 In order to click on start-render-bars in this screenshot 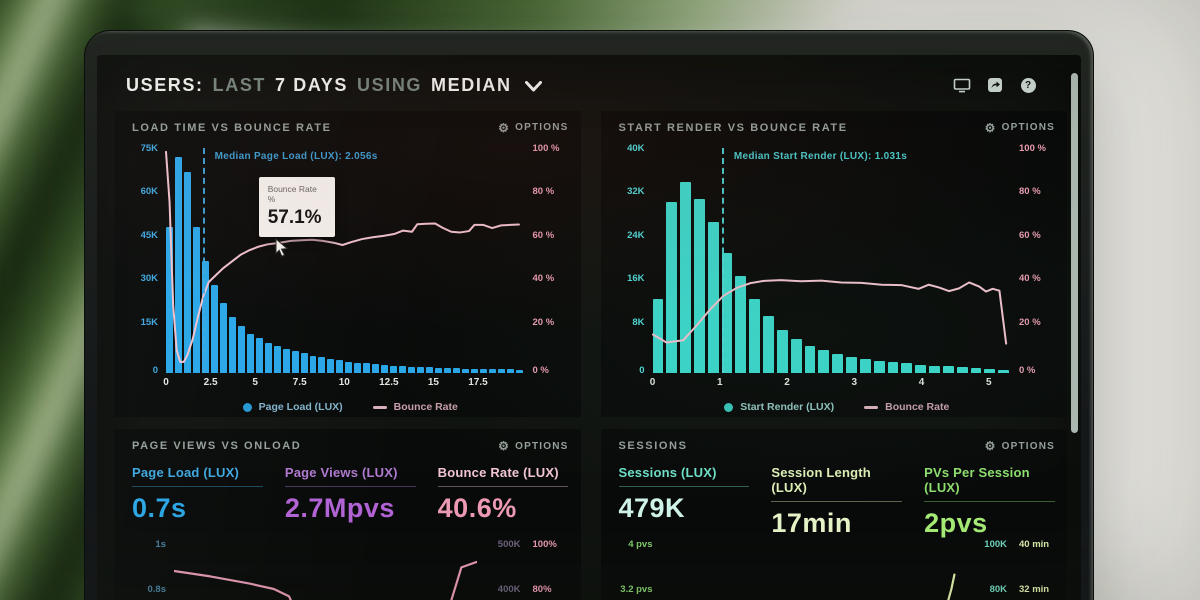, I will do `click(830, 259)`.